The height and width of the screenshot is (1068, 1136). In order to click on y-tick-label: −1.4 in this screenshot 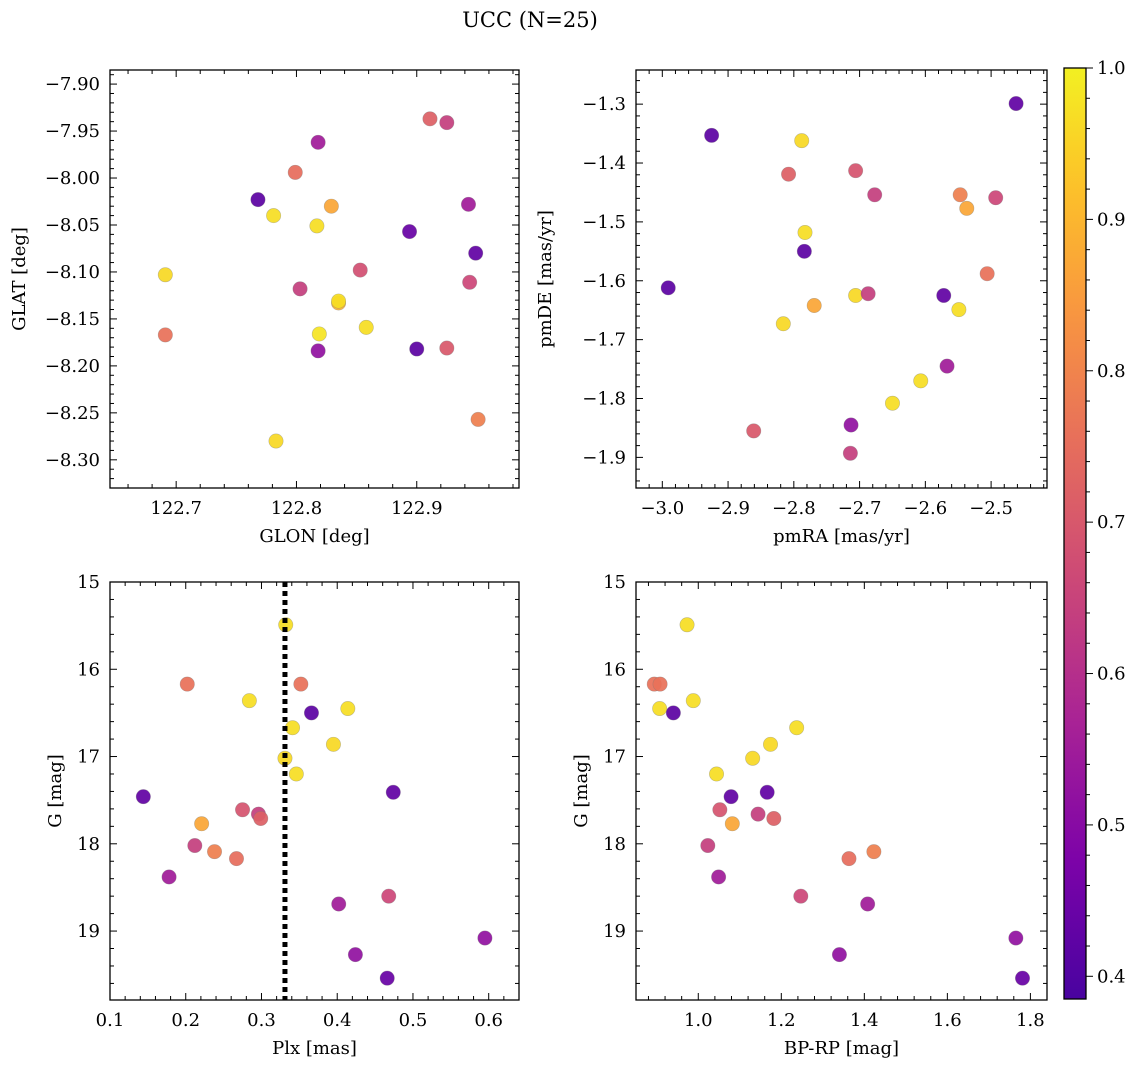, I will do `click(604, 163)`.